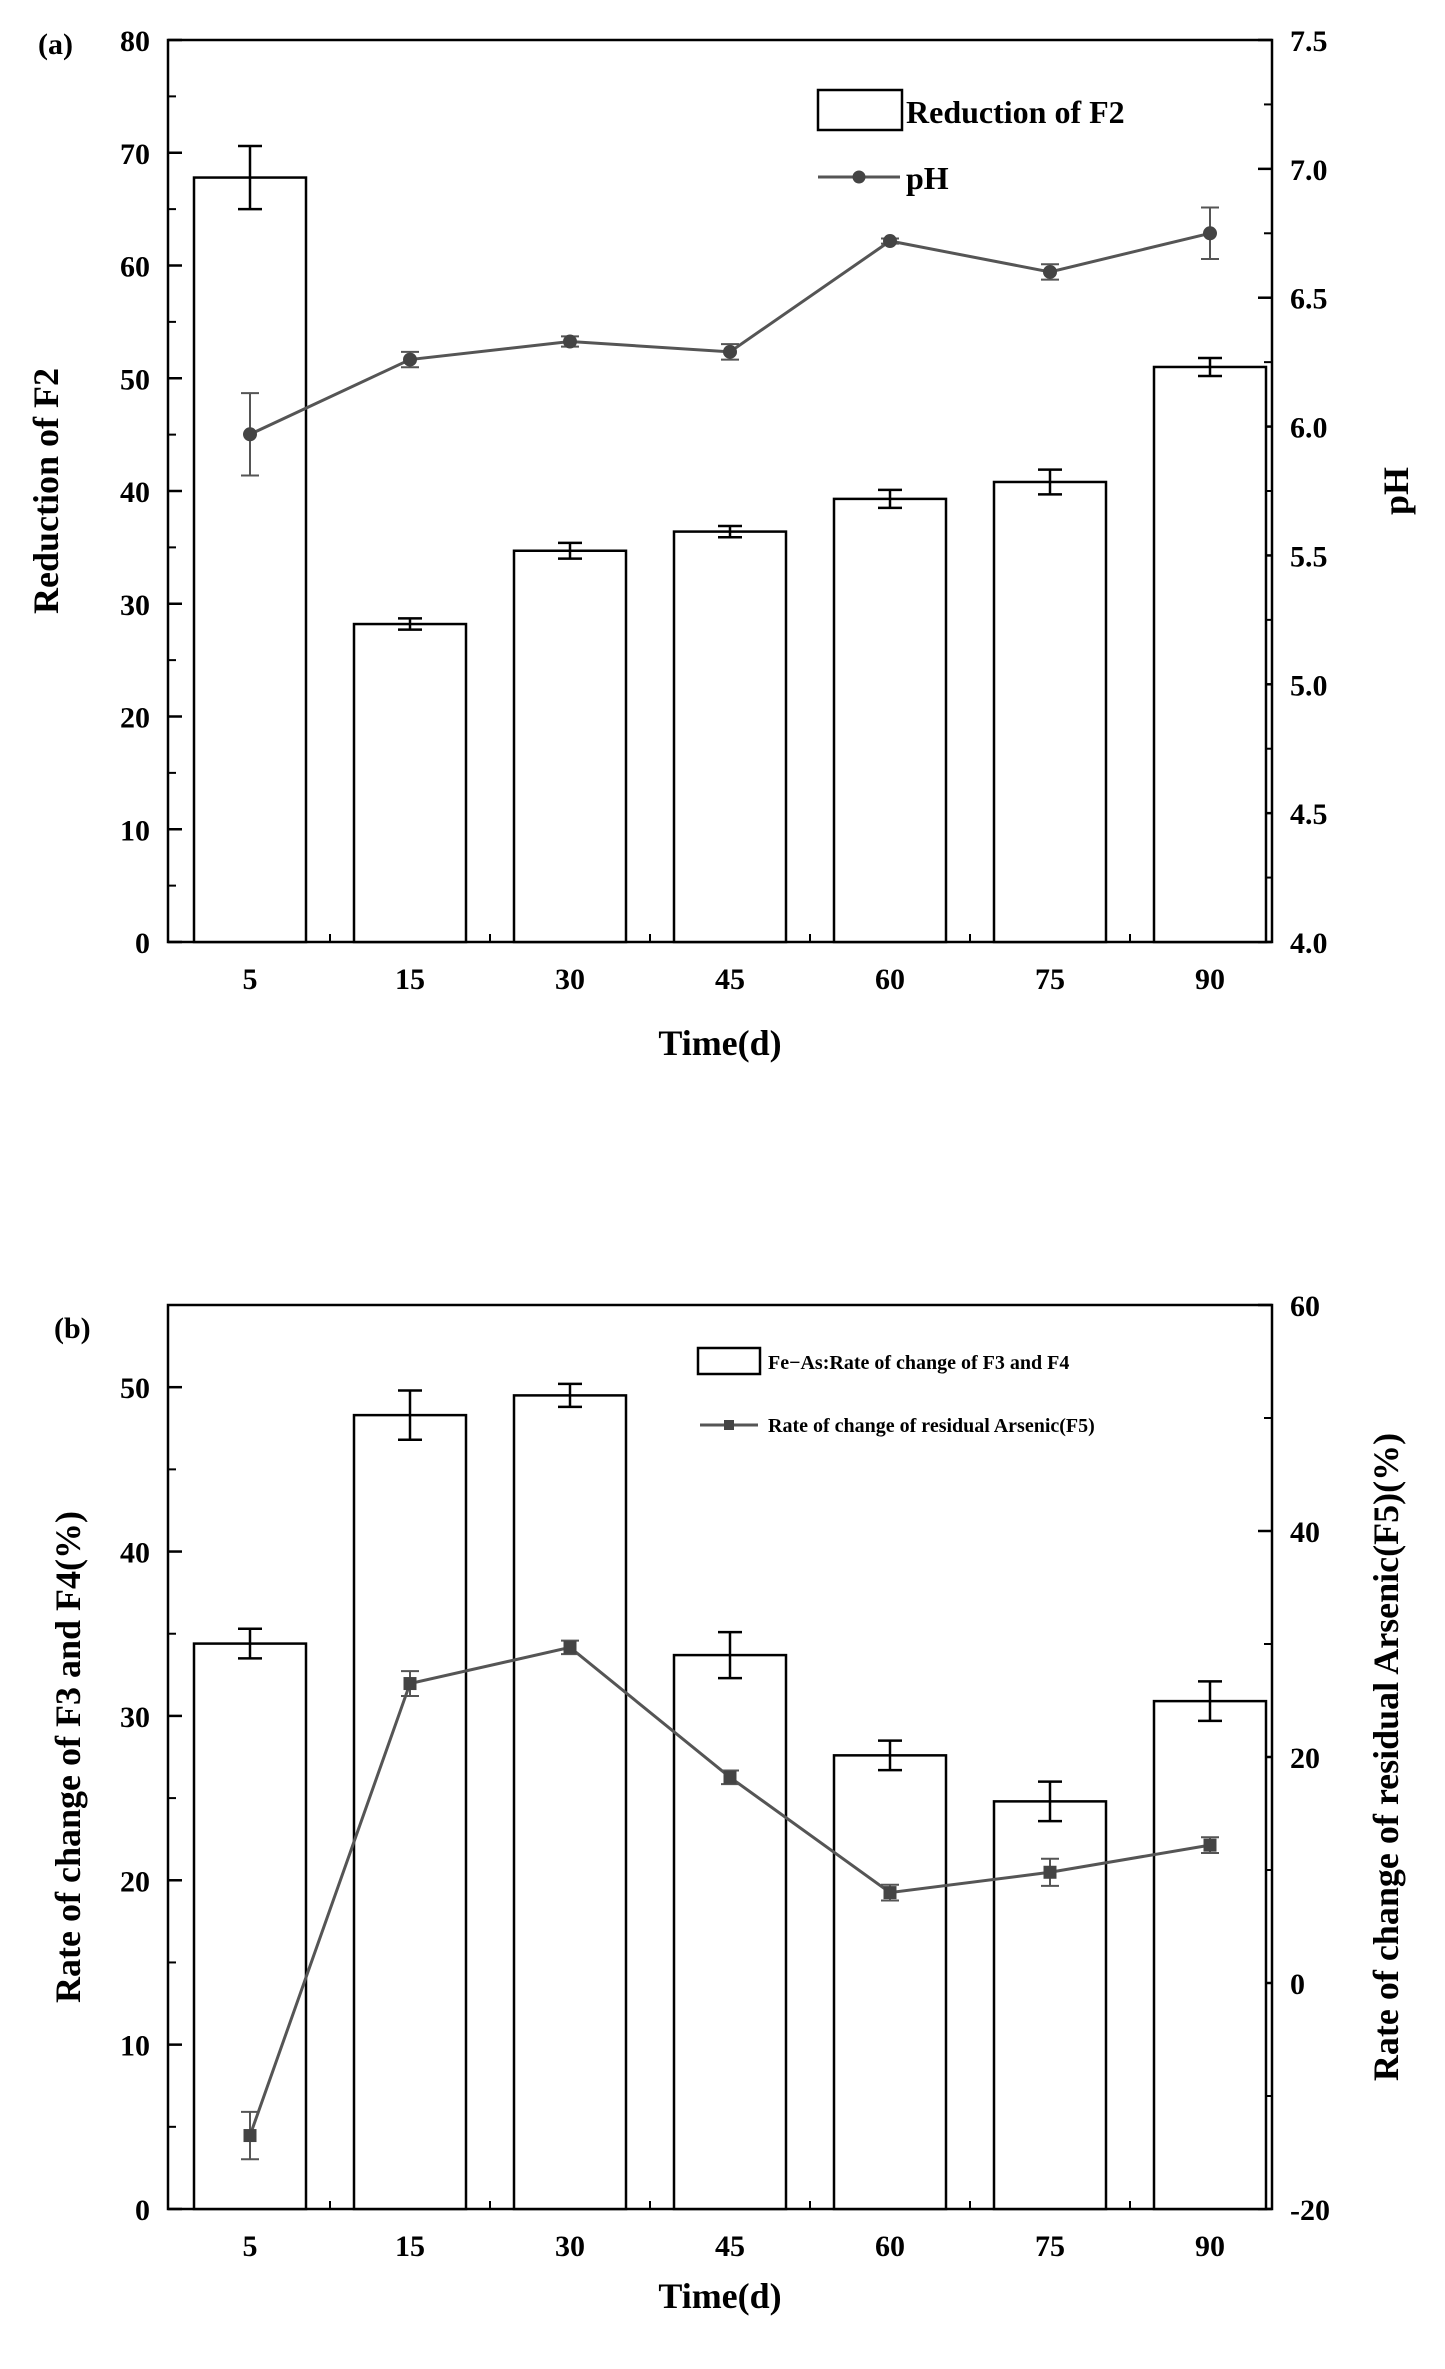 The height and width of the screenshot is (2369, 1445). Describe the element at coordinates (918, 1363) in the screenshot. I see `legend-bar-label: Fe−As:Rate of change of F3 and F4` at that location.